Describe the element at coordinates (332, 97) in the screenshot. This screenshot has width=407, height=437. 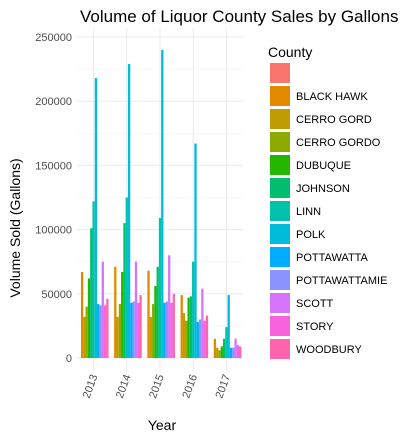
I see `legend-label: BLACK HAWK` at that location.